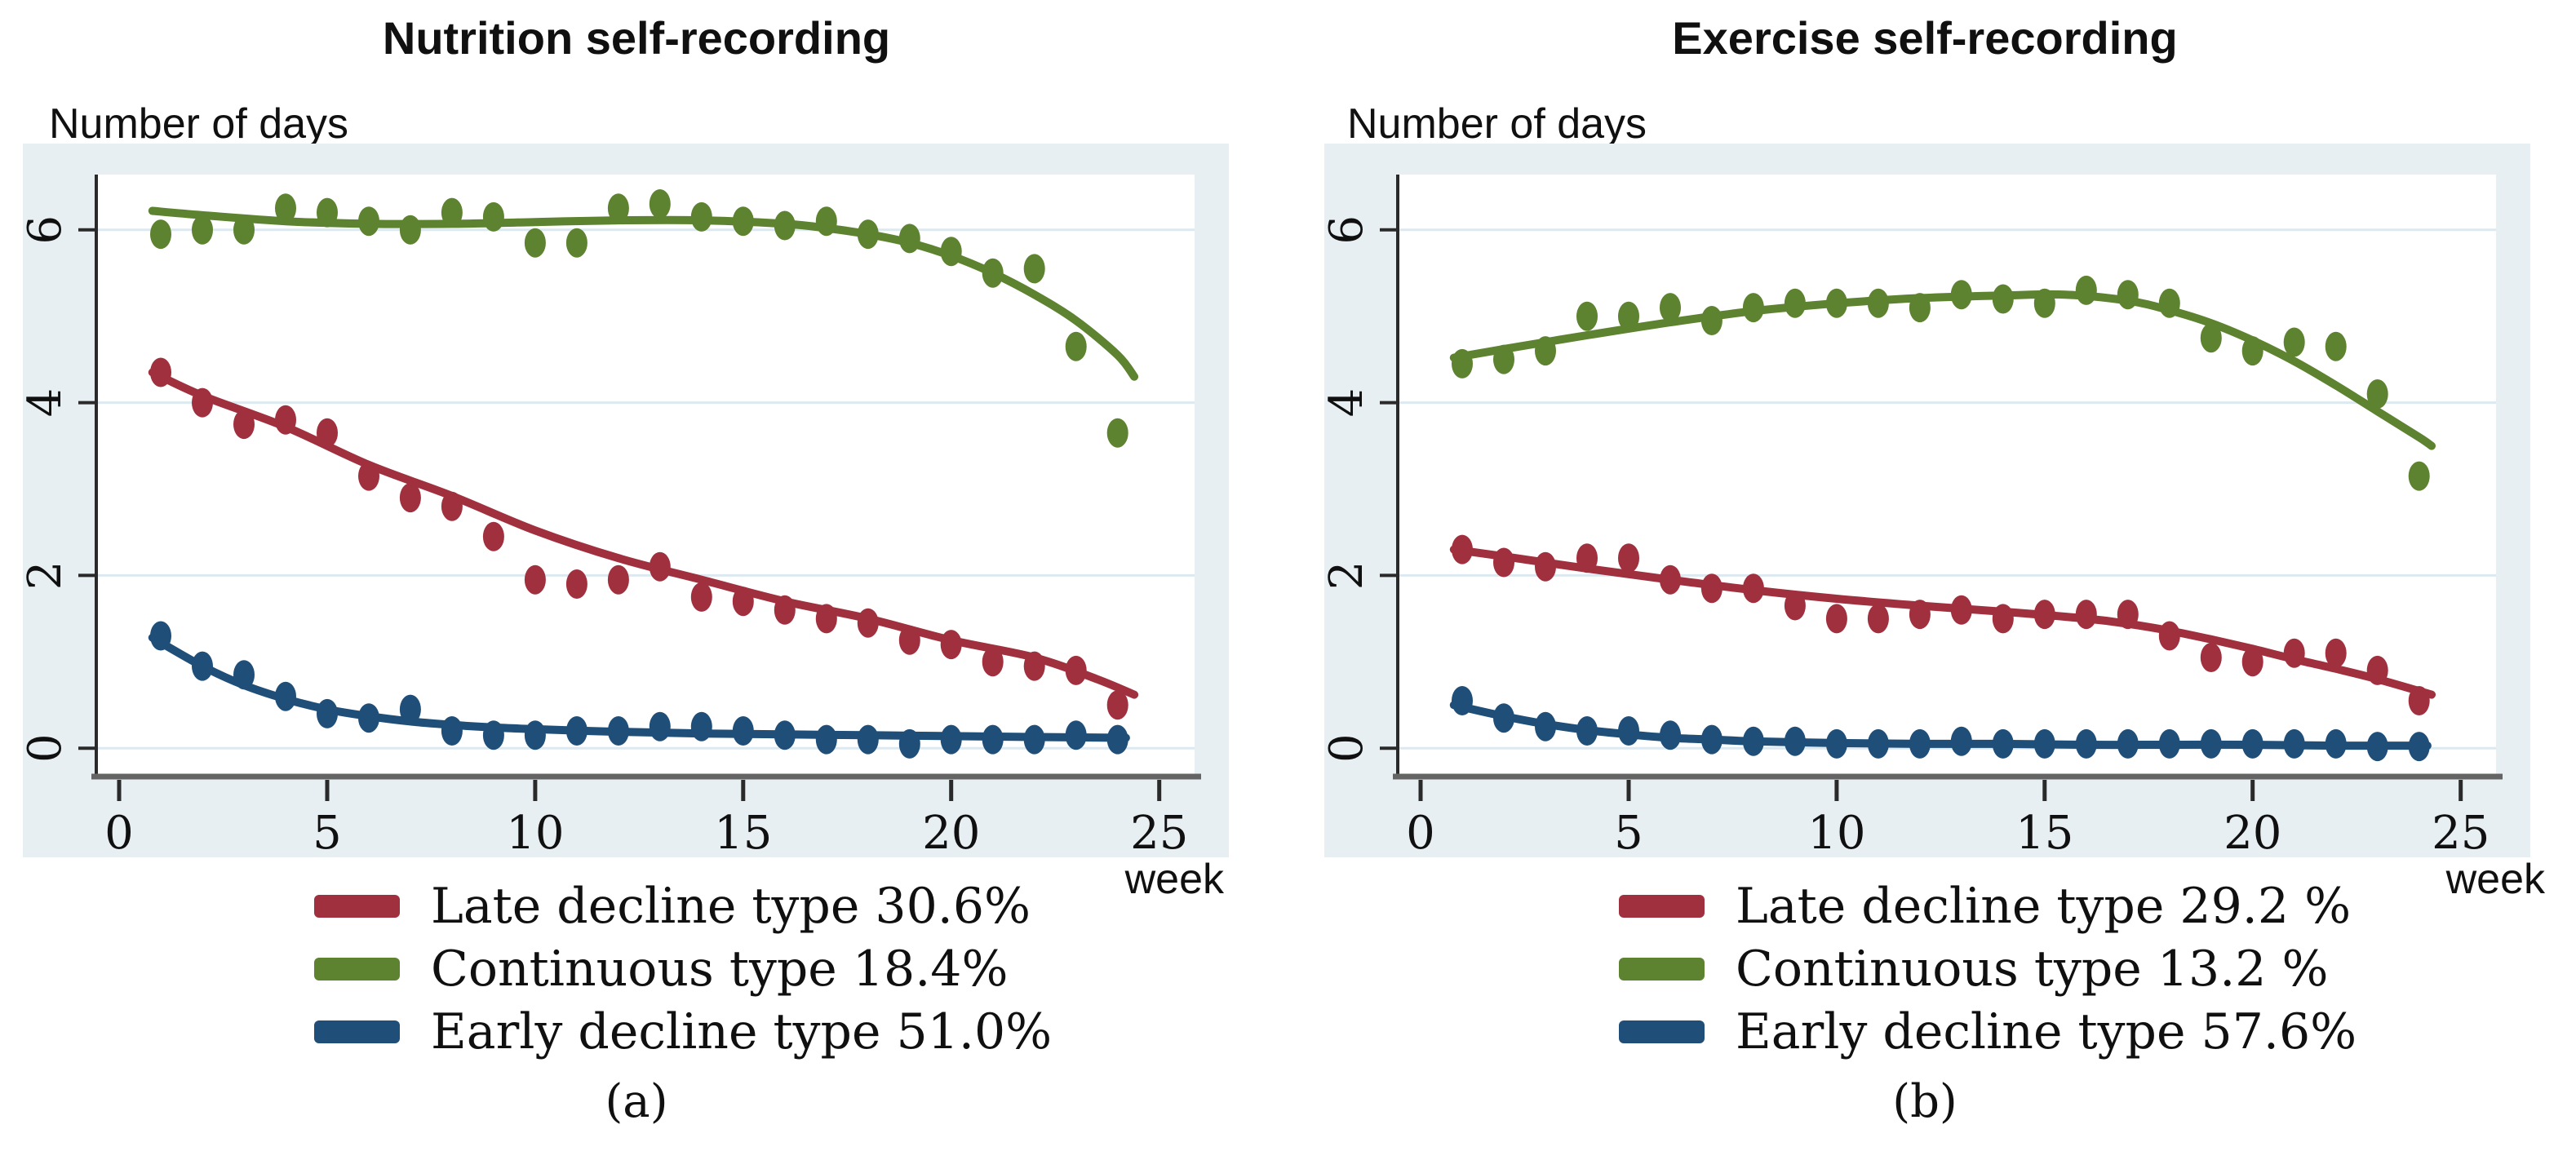  Describe the element at coordinates (643, 293) in the screenshot. I see `trend-line` at that location.